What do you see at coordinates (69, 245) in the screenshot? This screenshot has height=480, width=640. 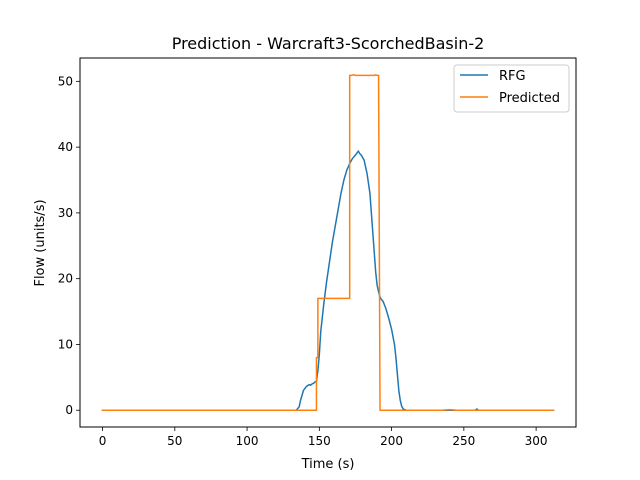 I see `y-axis-ticks: 0 10 20 30 40 50` at bounding box center [69, 245].